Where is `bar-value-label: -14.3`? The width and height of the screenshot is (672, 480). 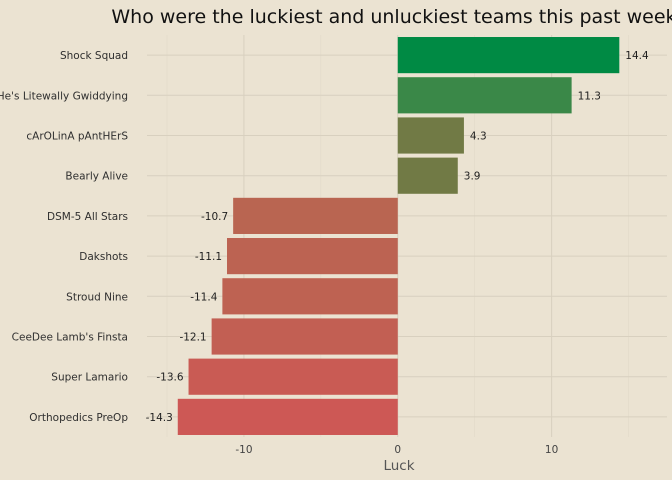
bar-value-label: -14.3 is located at coordinates (159, 418).